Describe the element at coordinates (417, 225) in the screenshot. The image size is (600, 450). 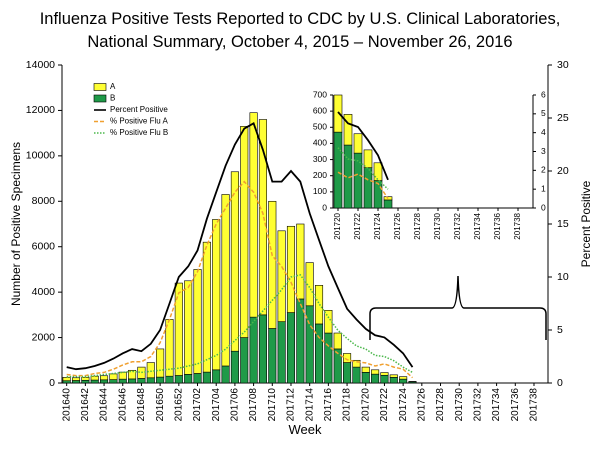
I see `x-tick-label: 201728` at that location.